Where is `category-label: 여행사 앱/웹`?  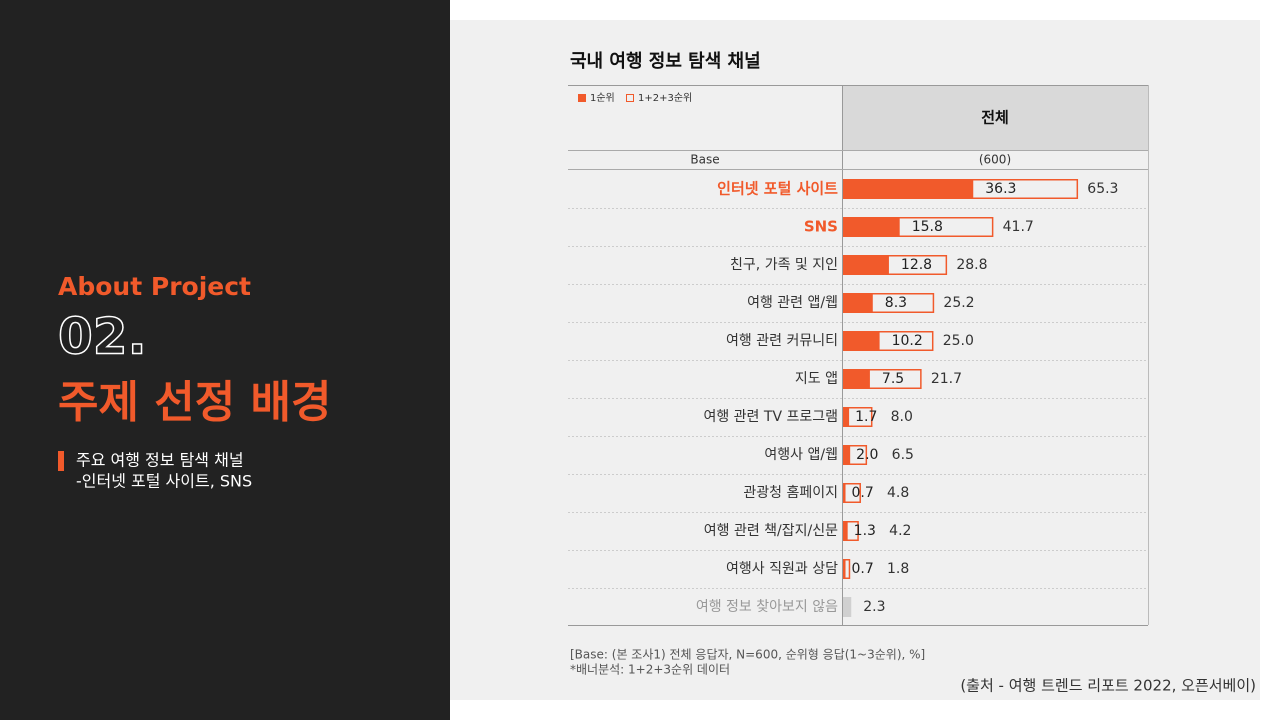
category-label: 여행사 앱/웹 is located at coordinates (801, 455).